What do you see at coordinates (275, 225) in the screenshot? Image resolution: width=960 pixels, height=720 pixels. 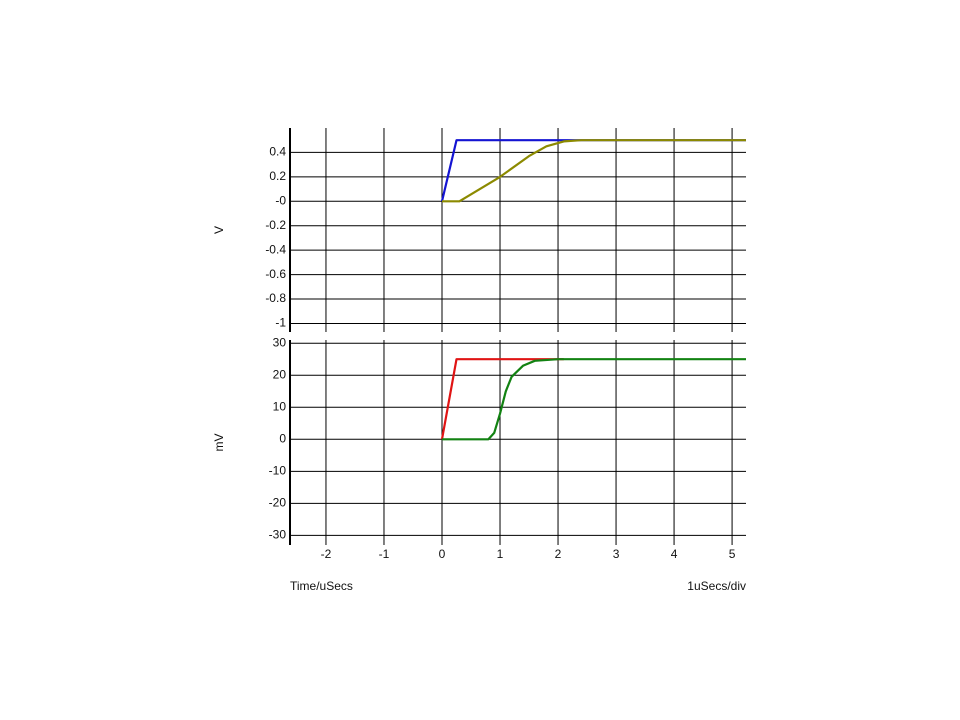 I see `y-tick-label: -0.2` at bounding box center [275, 225].